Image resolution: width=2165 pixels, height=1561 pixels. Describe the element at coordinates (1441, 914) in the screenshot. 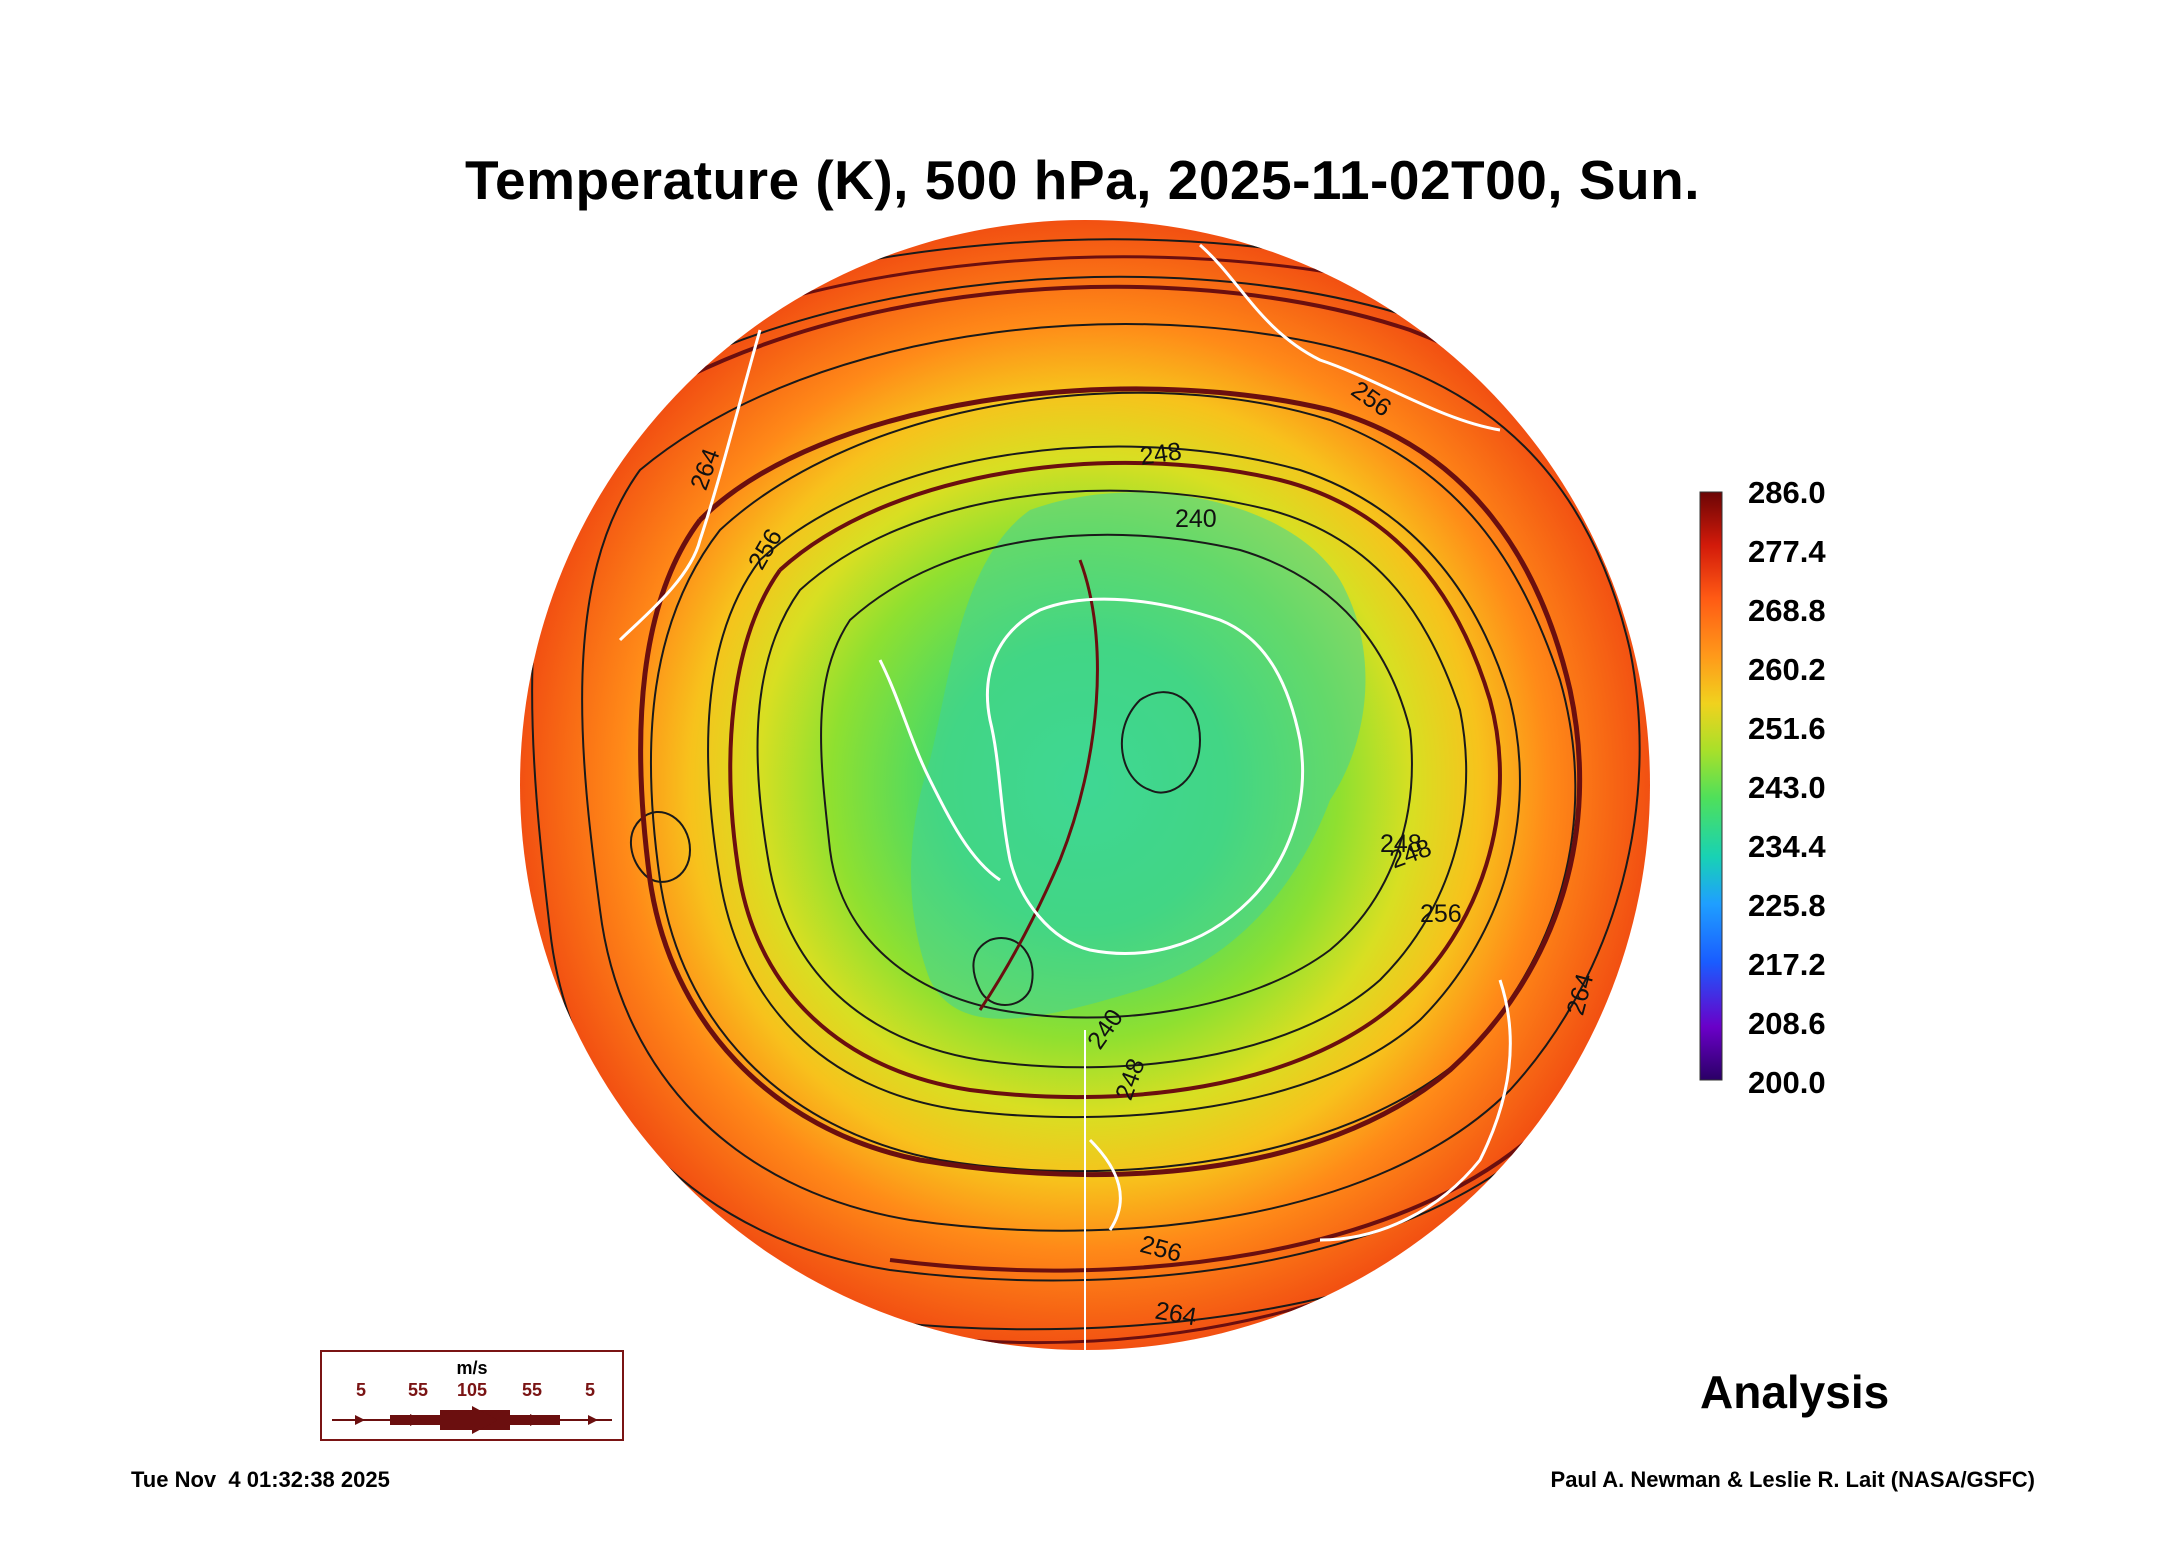

I see `contour-value-label: 256` at that location.